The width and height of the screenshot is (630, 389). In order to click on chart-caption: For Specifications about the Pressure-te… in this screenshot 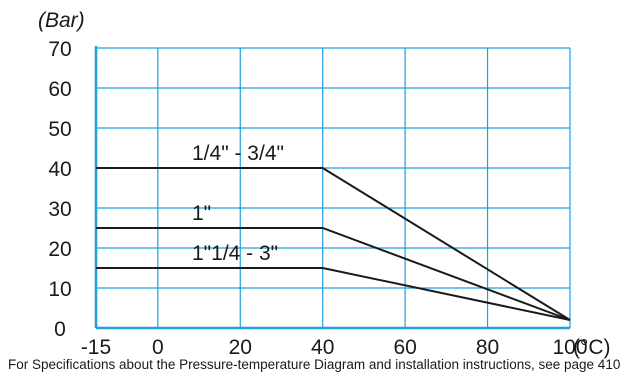, I will do `click(314, 364)`.